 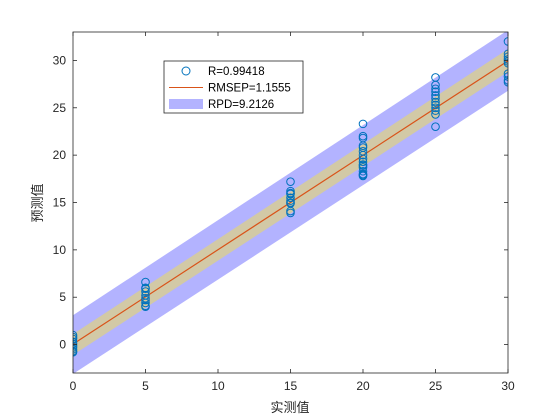 I want to click on y-tick-label: 15, so click(x=60, y=203).